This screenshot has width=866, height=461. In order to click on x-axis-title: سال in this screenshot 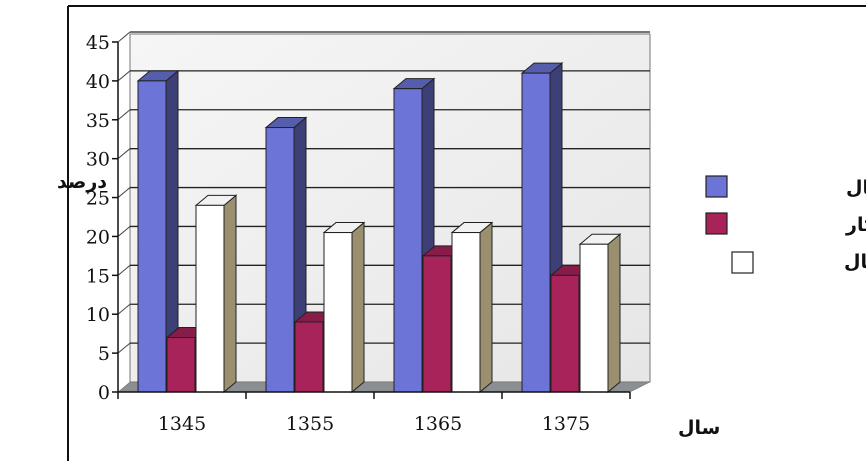, I will do `click(699, 428)`.